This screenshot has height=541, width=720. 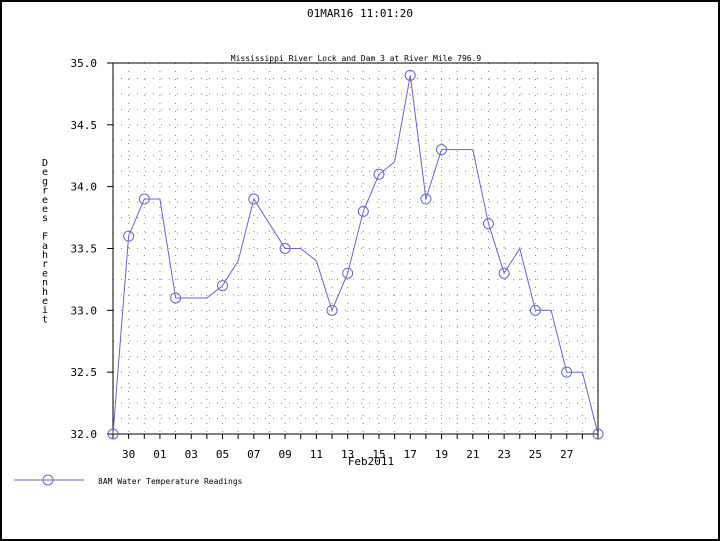 I want to click on x-tick-label: 21, so click(x=472, y=454).